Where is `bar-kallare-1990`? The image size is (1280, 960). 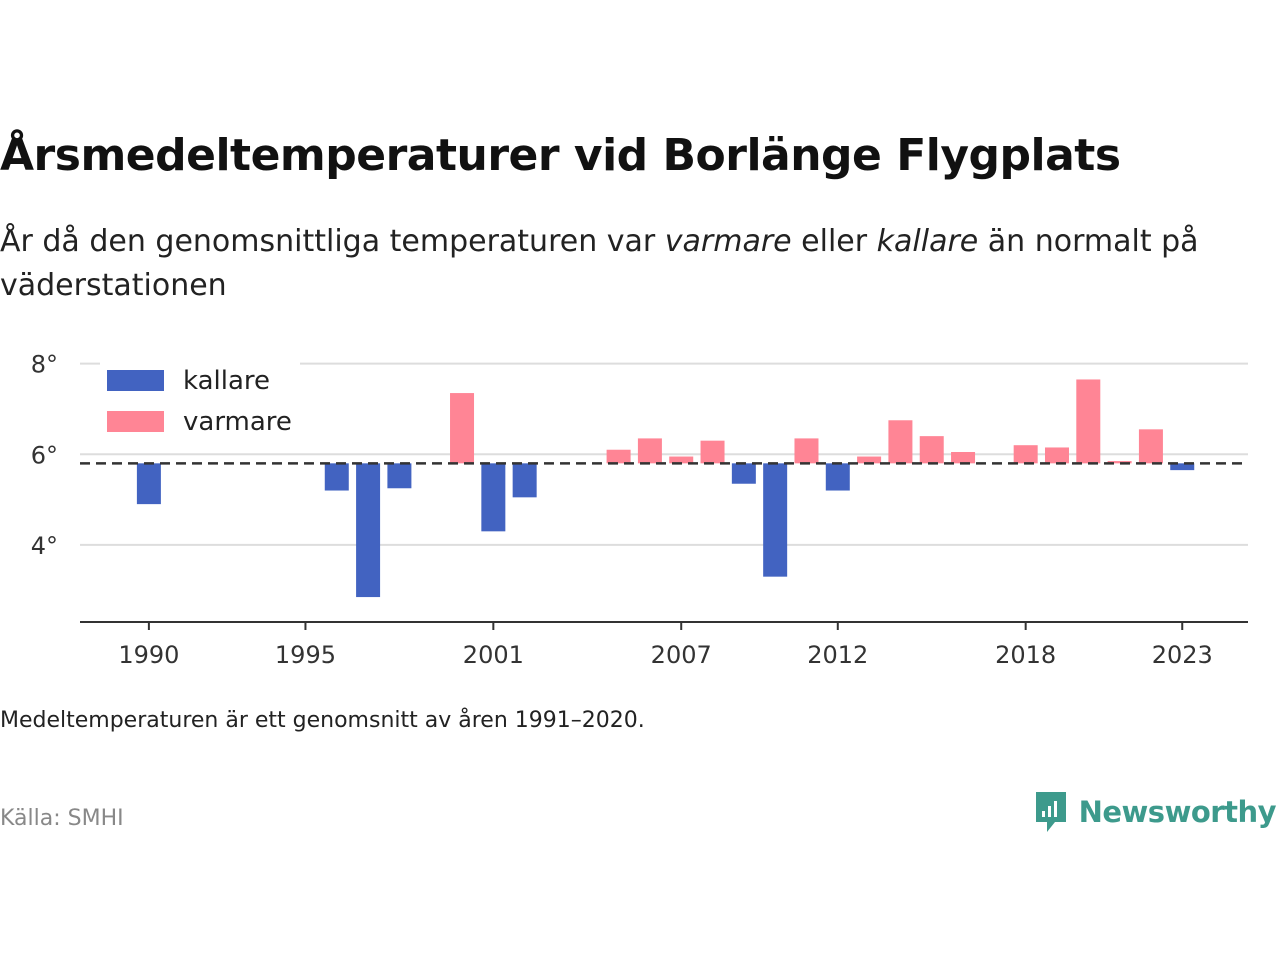 bar-kallare-1990 is located at coordinates (148, 484).